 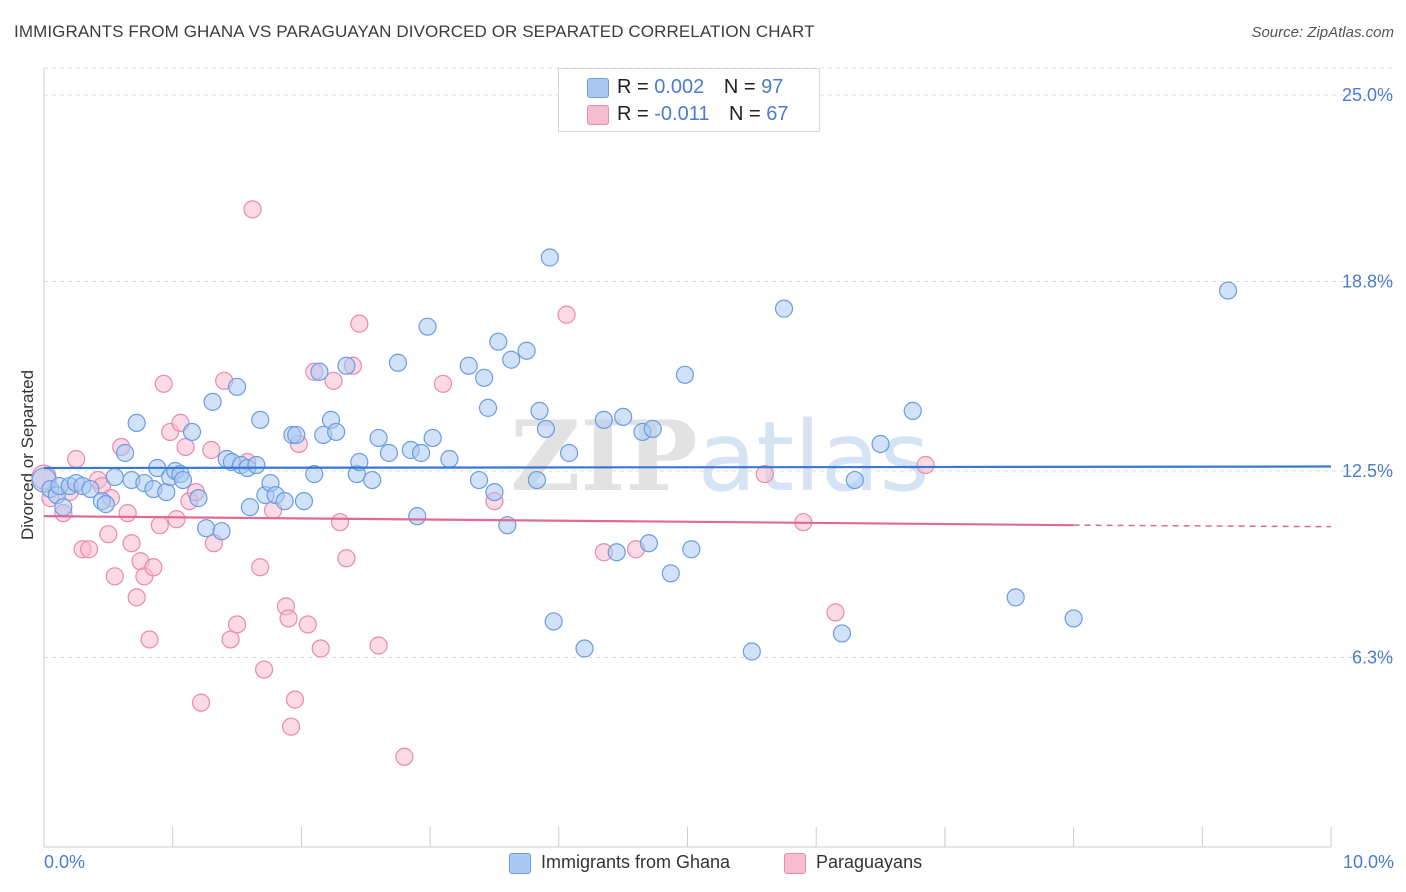 I want to click on n-value: 97, so click(x=772, y=87).